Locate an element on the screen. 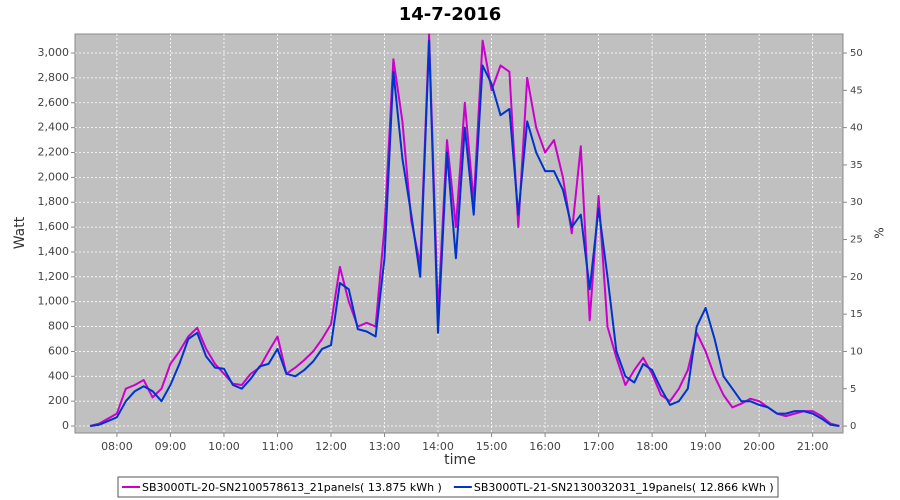  y-tick-label: 1,200 is located at coordinates (54, 276).